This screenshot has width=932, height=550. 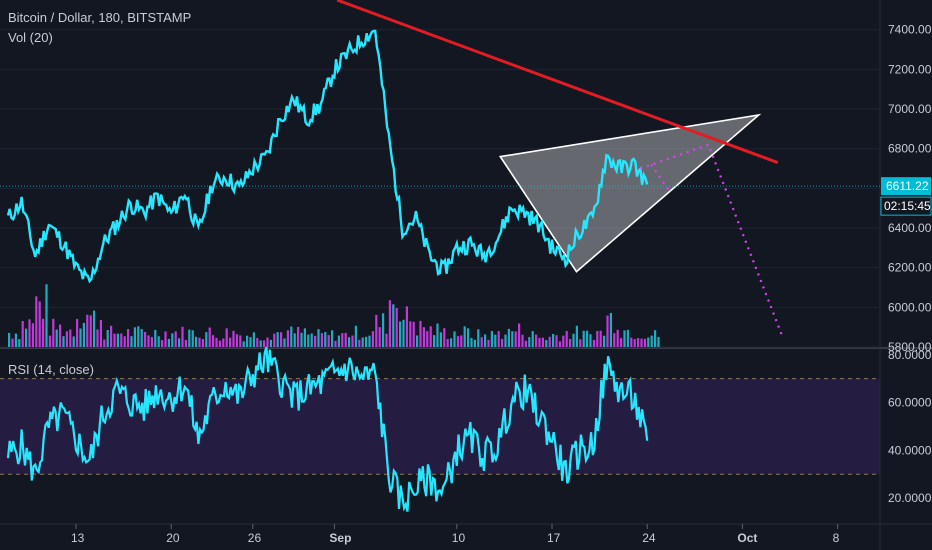 I want to click on time-tick-label: 10, so click(x=459, y=538).